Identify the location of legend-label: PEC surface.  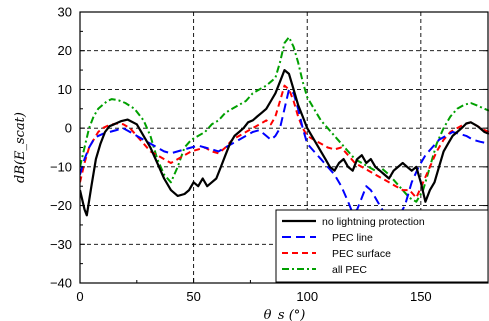
(361, 254).